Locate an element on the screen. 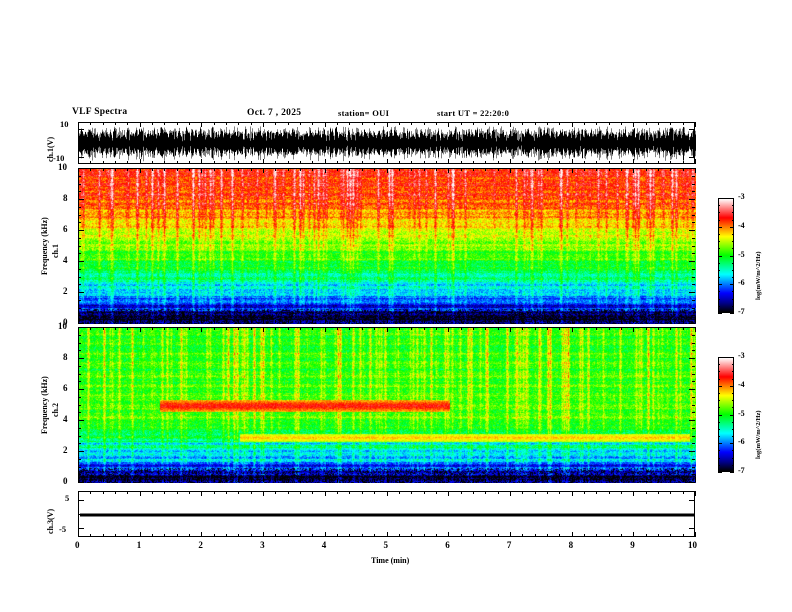 The width and height of the screenshot is (792, 612). tick-label: 2 is located at coordinates (65, 450).